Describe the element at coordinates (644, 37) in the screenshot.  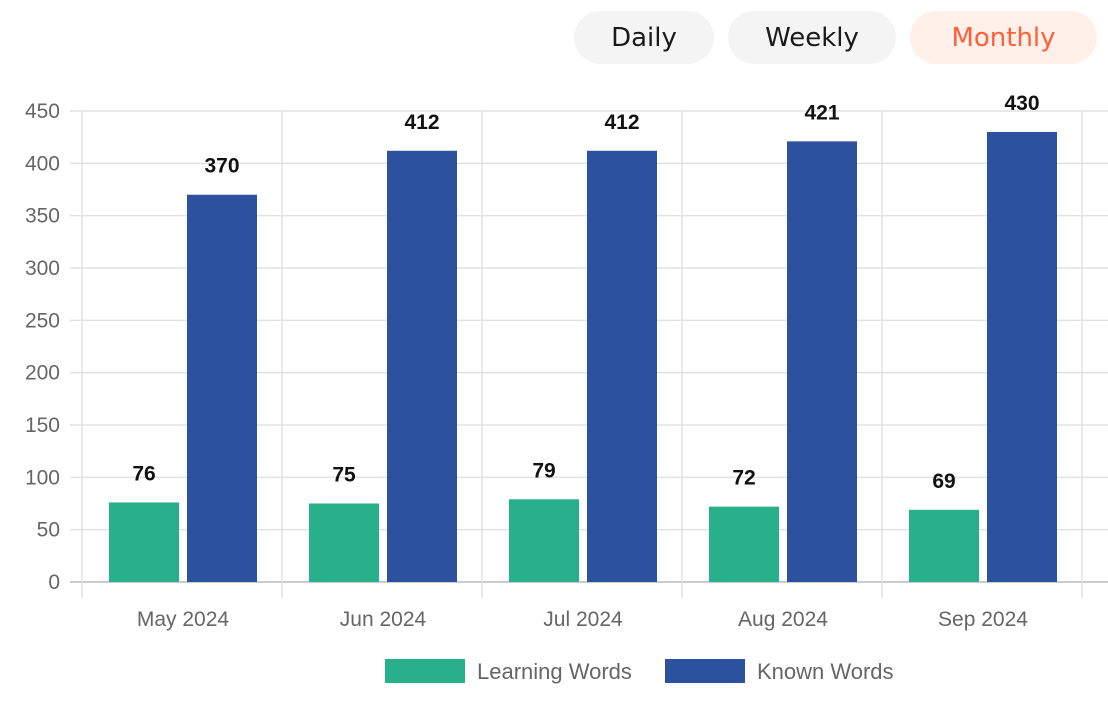
I see `toggle-daily: Daily` at that location.